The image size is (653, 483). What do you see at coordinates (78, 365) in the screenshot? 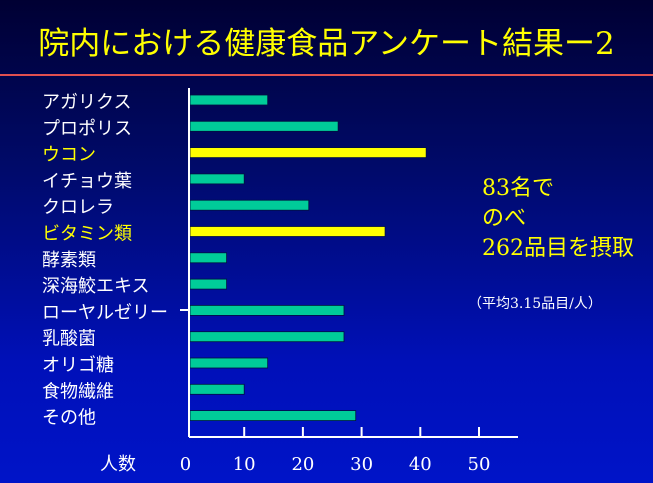
I see `category-label: オリゴ糖` at bounding box center [78, 365].